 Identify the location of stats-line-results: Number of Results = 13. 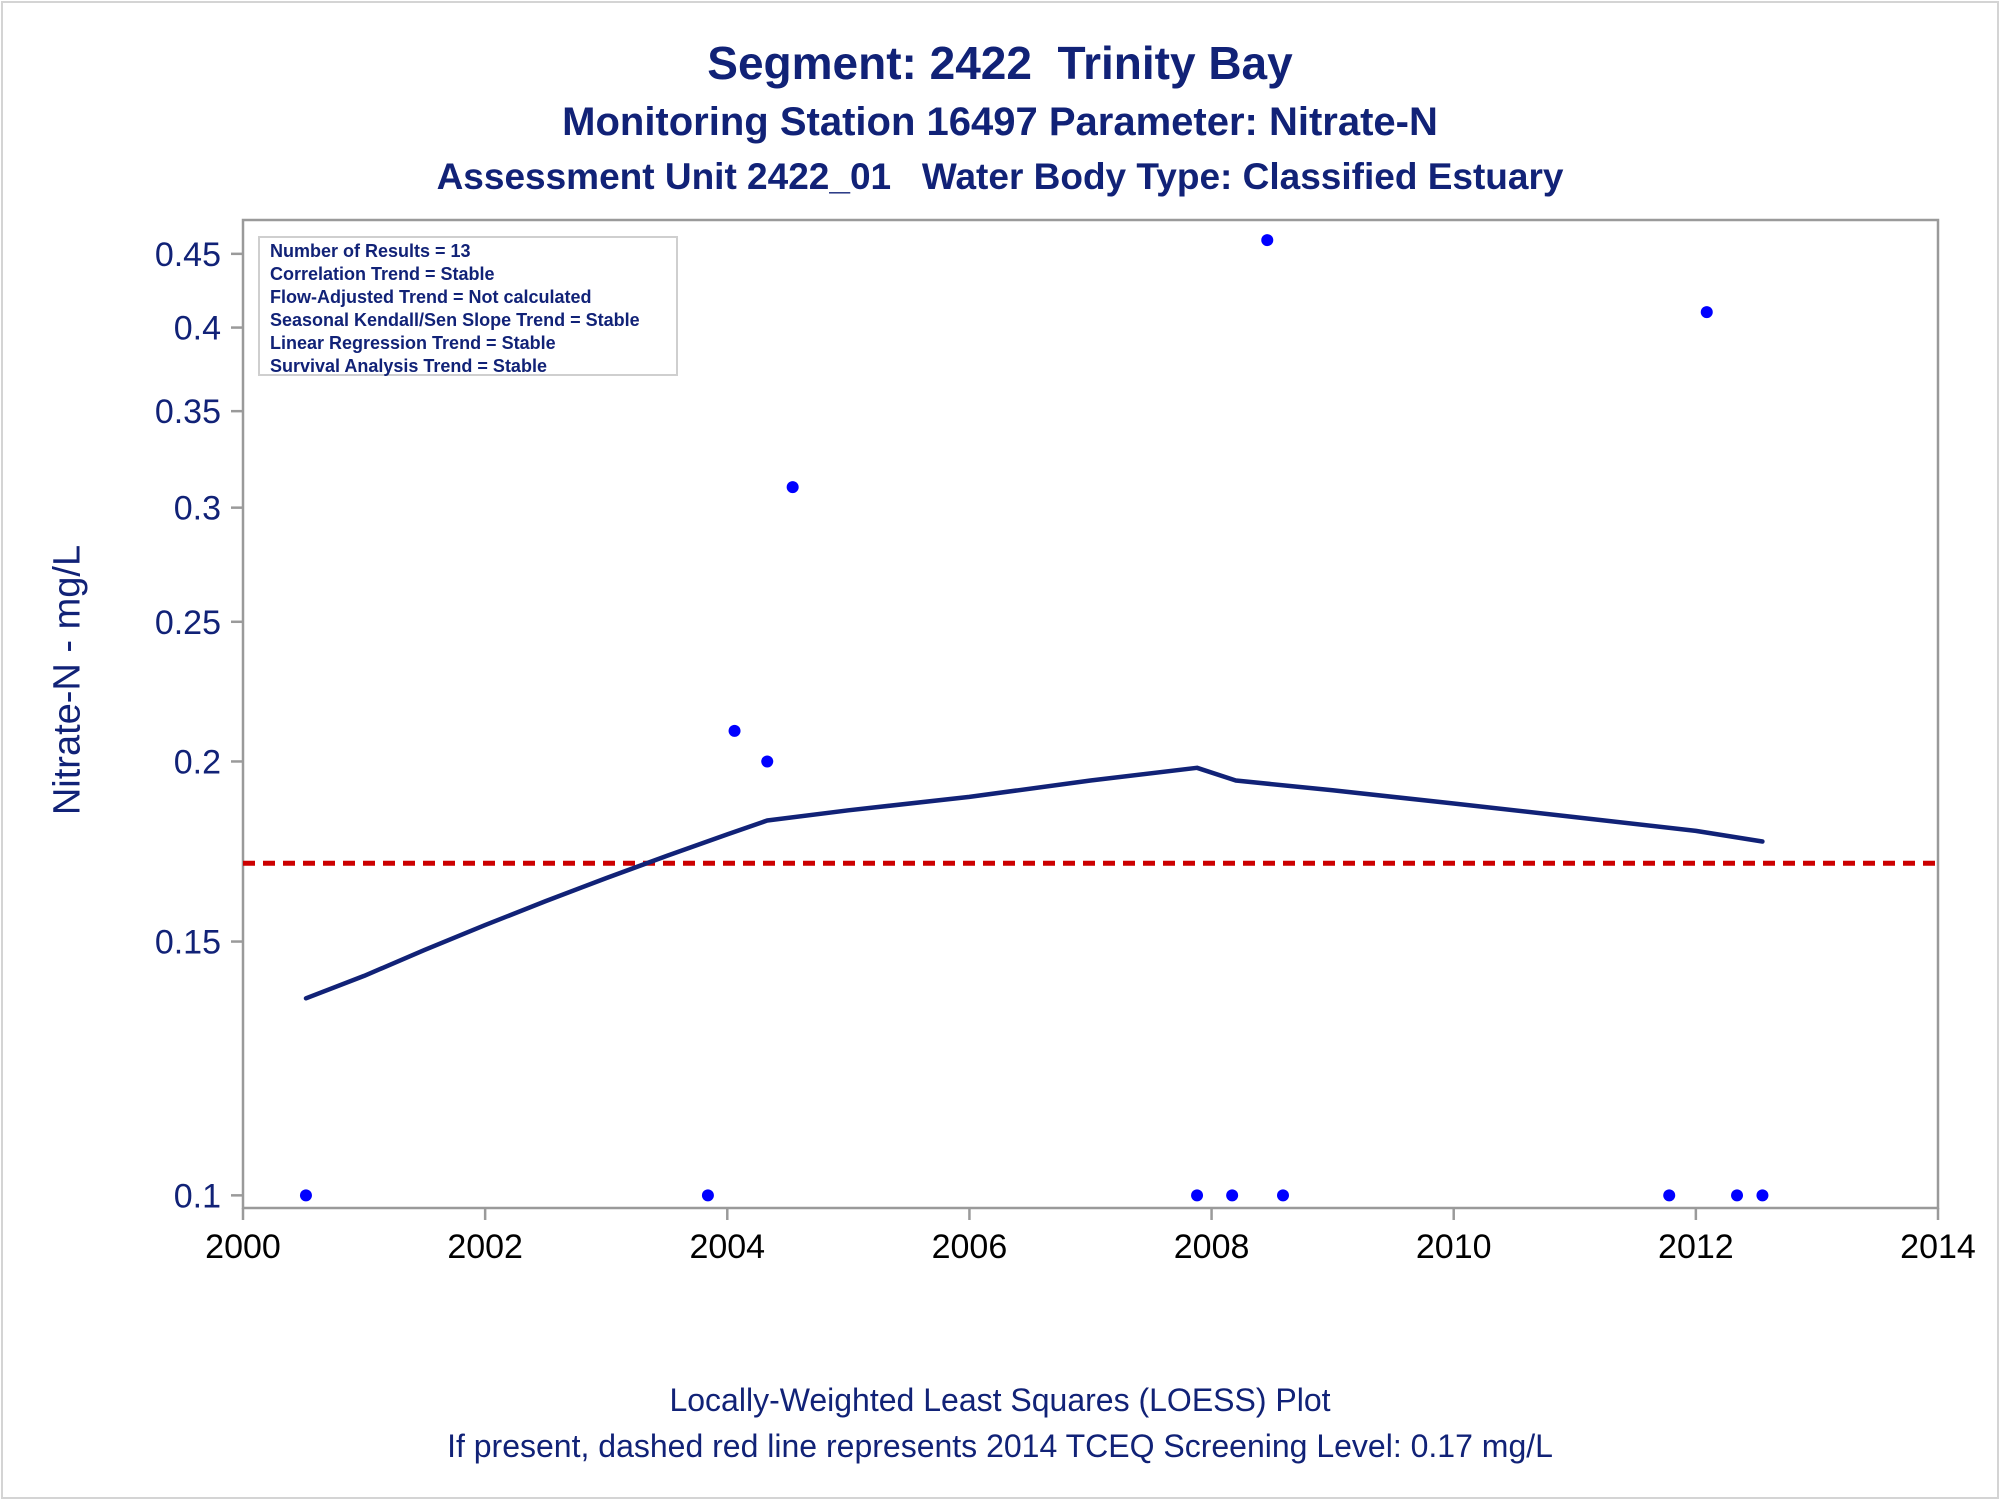
(370, 251).